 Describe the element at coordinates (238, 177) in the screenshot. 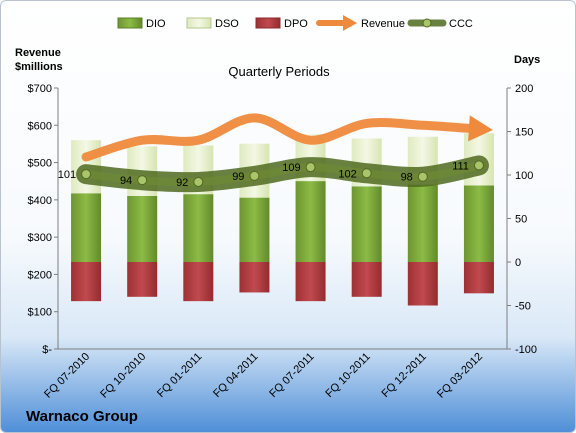

I see `ccc-data-label: 99` at that location.